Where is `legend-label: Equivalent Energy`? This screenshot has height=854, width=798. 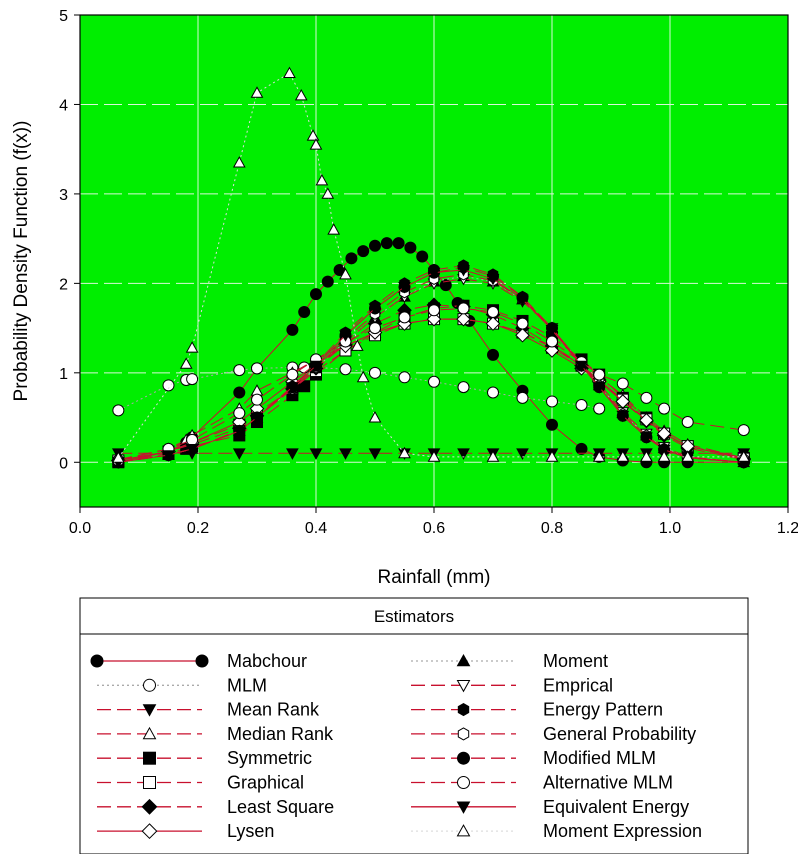
legend-label: Equivalent Energy is located at coordinates (616, 807).